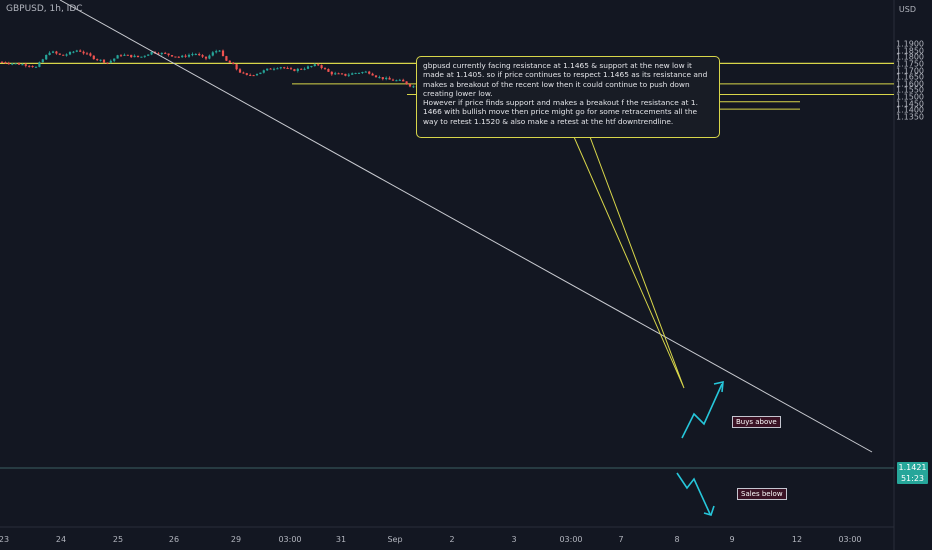 The height and width of the screenshot is (550, 932). Describe the element at coordinates (912, 478) in the screenshot. I see `bar-countdown: 51:23` at that location.